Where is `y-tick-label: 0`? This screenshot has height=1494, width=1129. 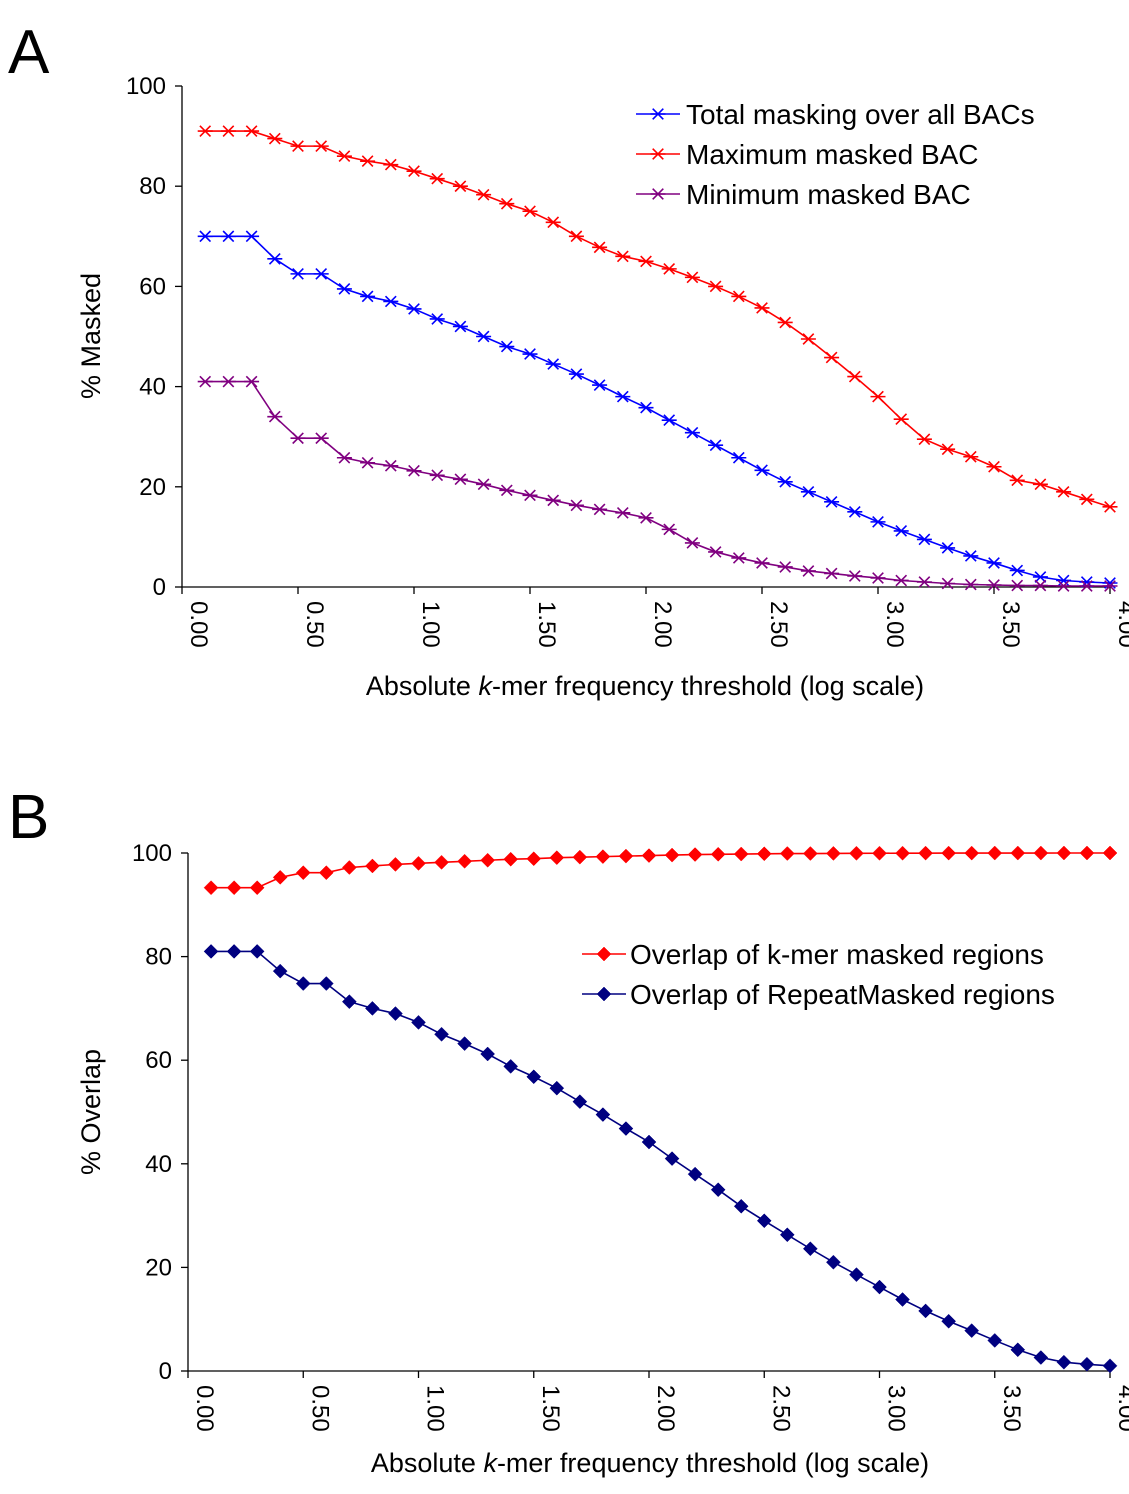 y-tick-label: 0 is located at coordinates (159, 587).